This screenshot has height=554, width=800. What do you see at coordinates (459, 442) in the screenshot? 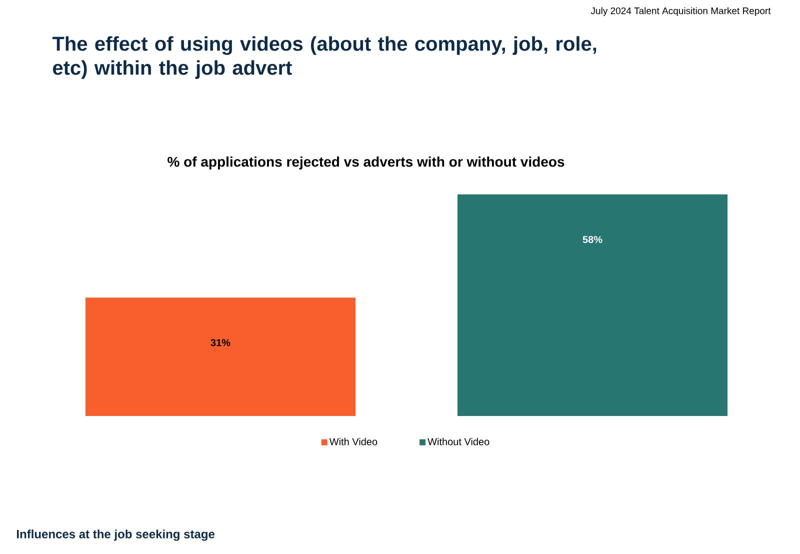
I see `legend-label: Without Video` at bounding box center [459, 442].